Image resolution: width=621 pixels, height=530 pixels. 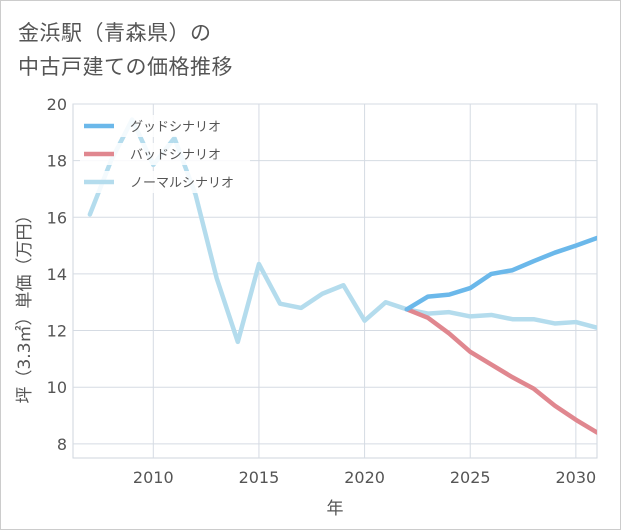 I want to click on legend-label: バッドシナリオ, so click(x=175, y=155).